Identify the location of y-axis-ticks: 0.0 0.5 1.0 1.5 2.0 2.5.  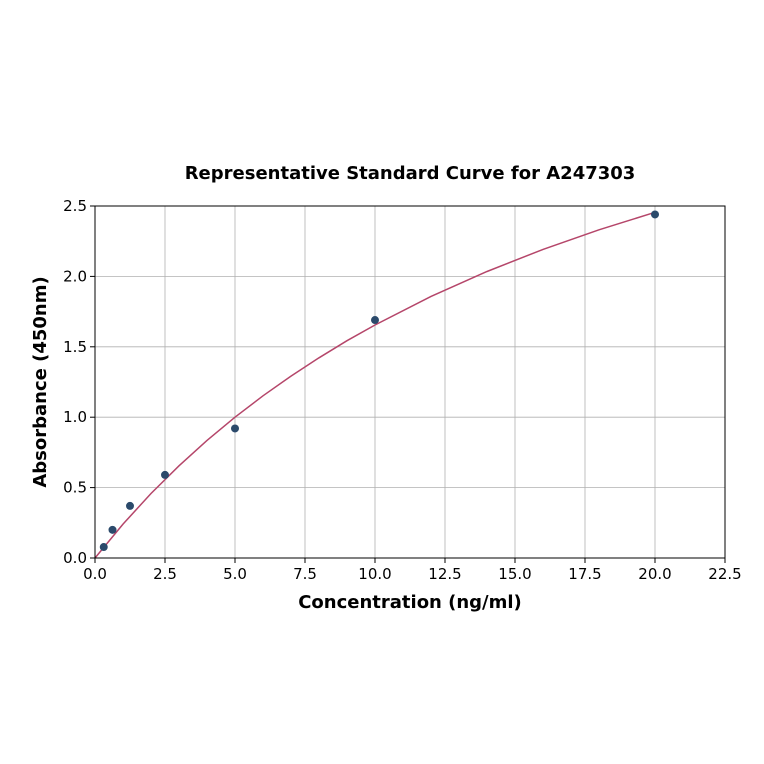
(79, 382).